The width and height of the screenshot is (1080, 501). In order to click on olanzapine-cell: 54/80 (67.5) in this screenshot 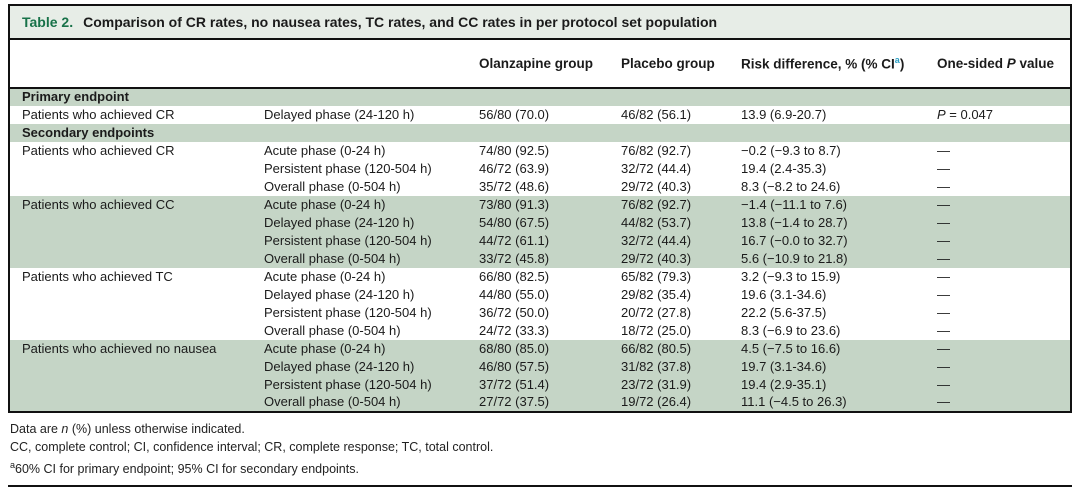, I will do `click(550, 223)`.